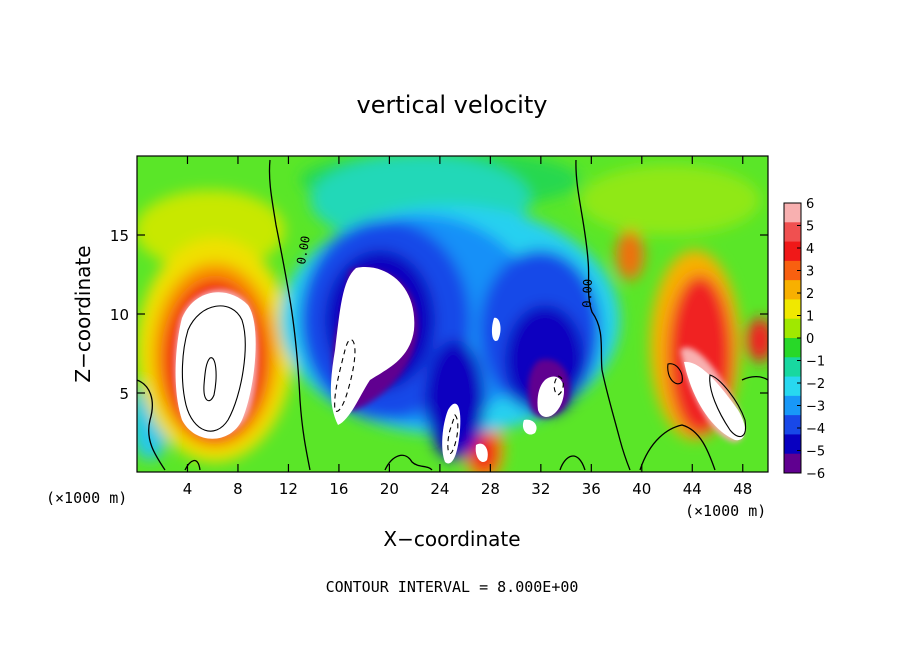 This screenshot has width=904, height=654. What do you see at coordinates (452, 587) in the screenshot?
I see `contour-interval-note: CONTOUR INTERVAL = 8.000E+00` at bounding box center [452, 587].